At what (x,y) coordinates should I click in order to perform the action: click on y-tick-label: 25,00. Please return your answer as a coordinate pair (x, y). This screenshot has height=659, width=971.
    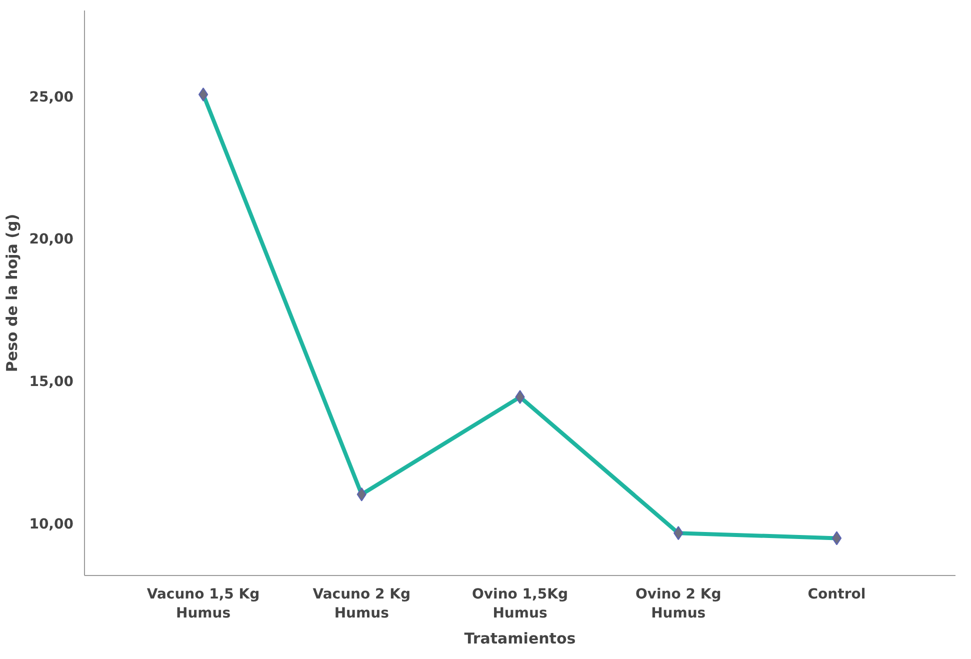
    Looking at the image, I should click on (51, 97).